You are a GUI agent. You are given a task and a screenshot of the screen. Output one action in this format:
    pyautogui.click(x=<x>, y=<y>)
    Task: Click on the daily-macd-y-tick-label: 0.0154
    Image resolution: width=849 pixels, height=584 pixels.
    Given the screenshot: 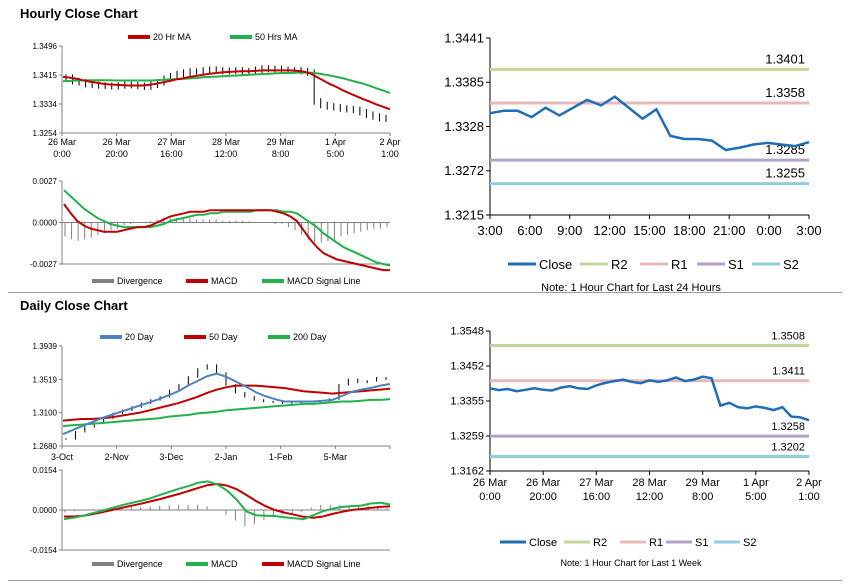 What is the action you would take?
    pyautogui.click(x=45, y=470)
    